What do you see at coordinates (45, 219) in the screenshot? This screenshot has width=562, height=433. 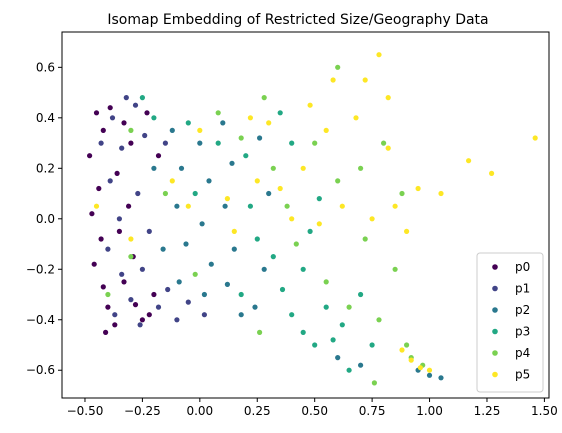 I see `y-tick-label: 0.0` at bounding box center [45, 219].